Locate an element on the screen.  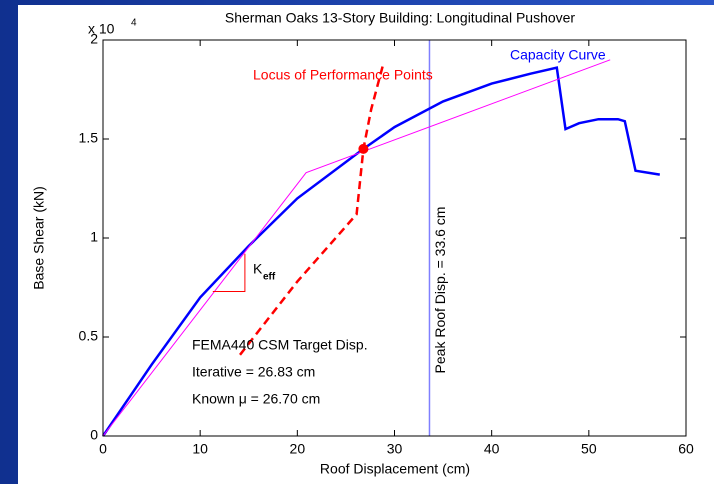
annotation: Iterative = 26.83 cm is located at coordinates (253, 372).